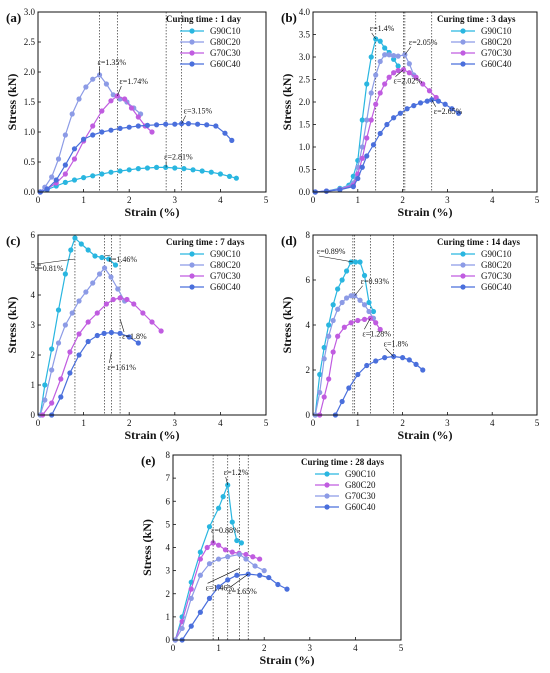 This screenshot has width=550, height=673. What do you see at coordinates (168, 524) in the screenshot?
I see `y-tick-label: 5` at bounding box center [168, 524].